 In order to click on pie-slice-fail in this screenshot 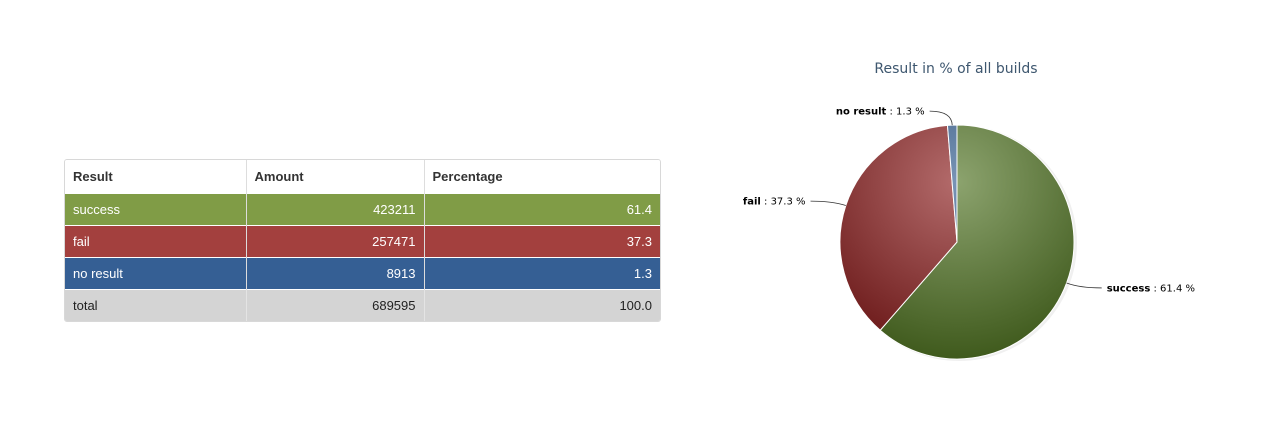, I will do `click(898, 227)`.